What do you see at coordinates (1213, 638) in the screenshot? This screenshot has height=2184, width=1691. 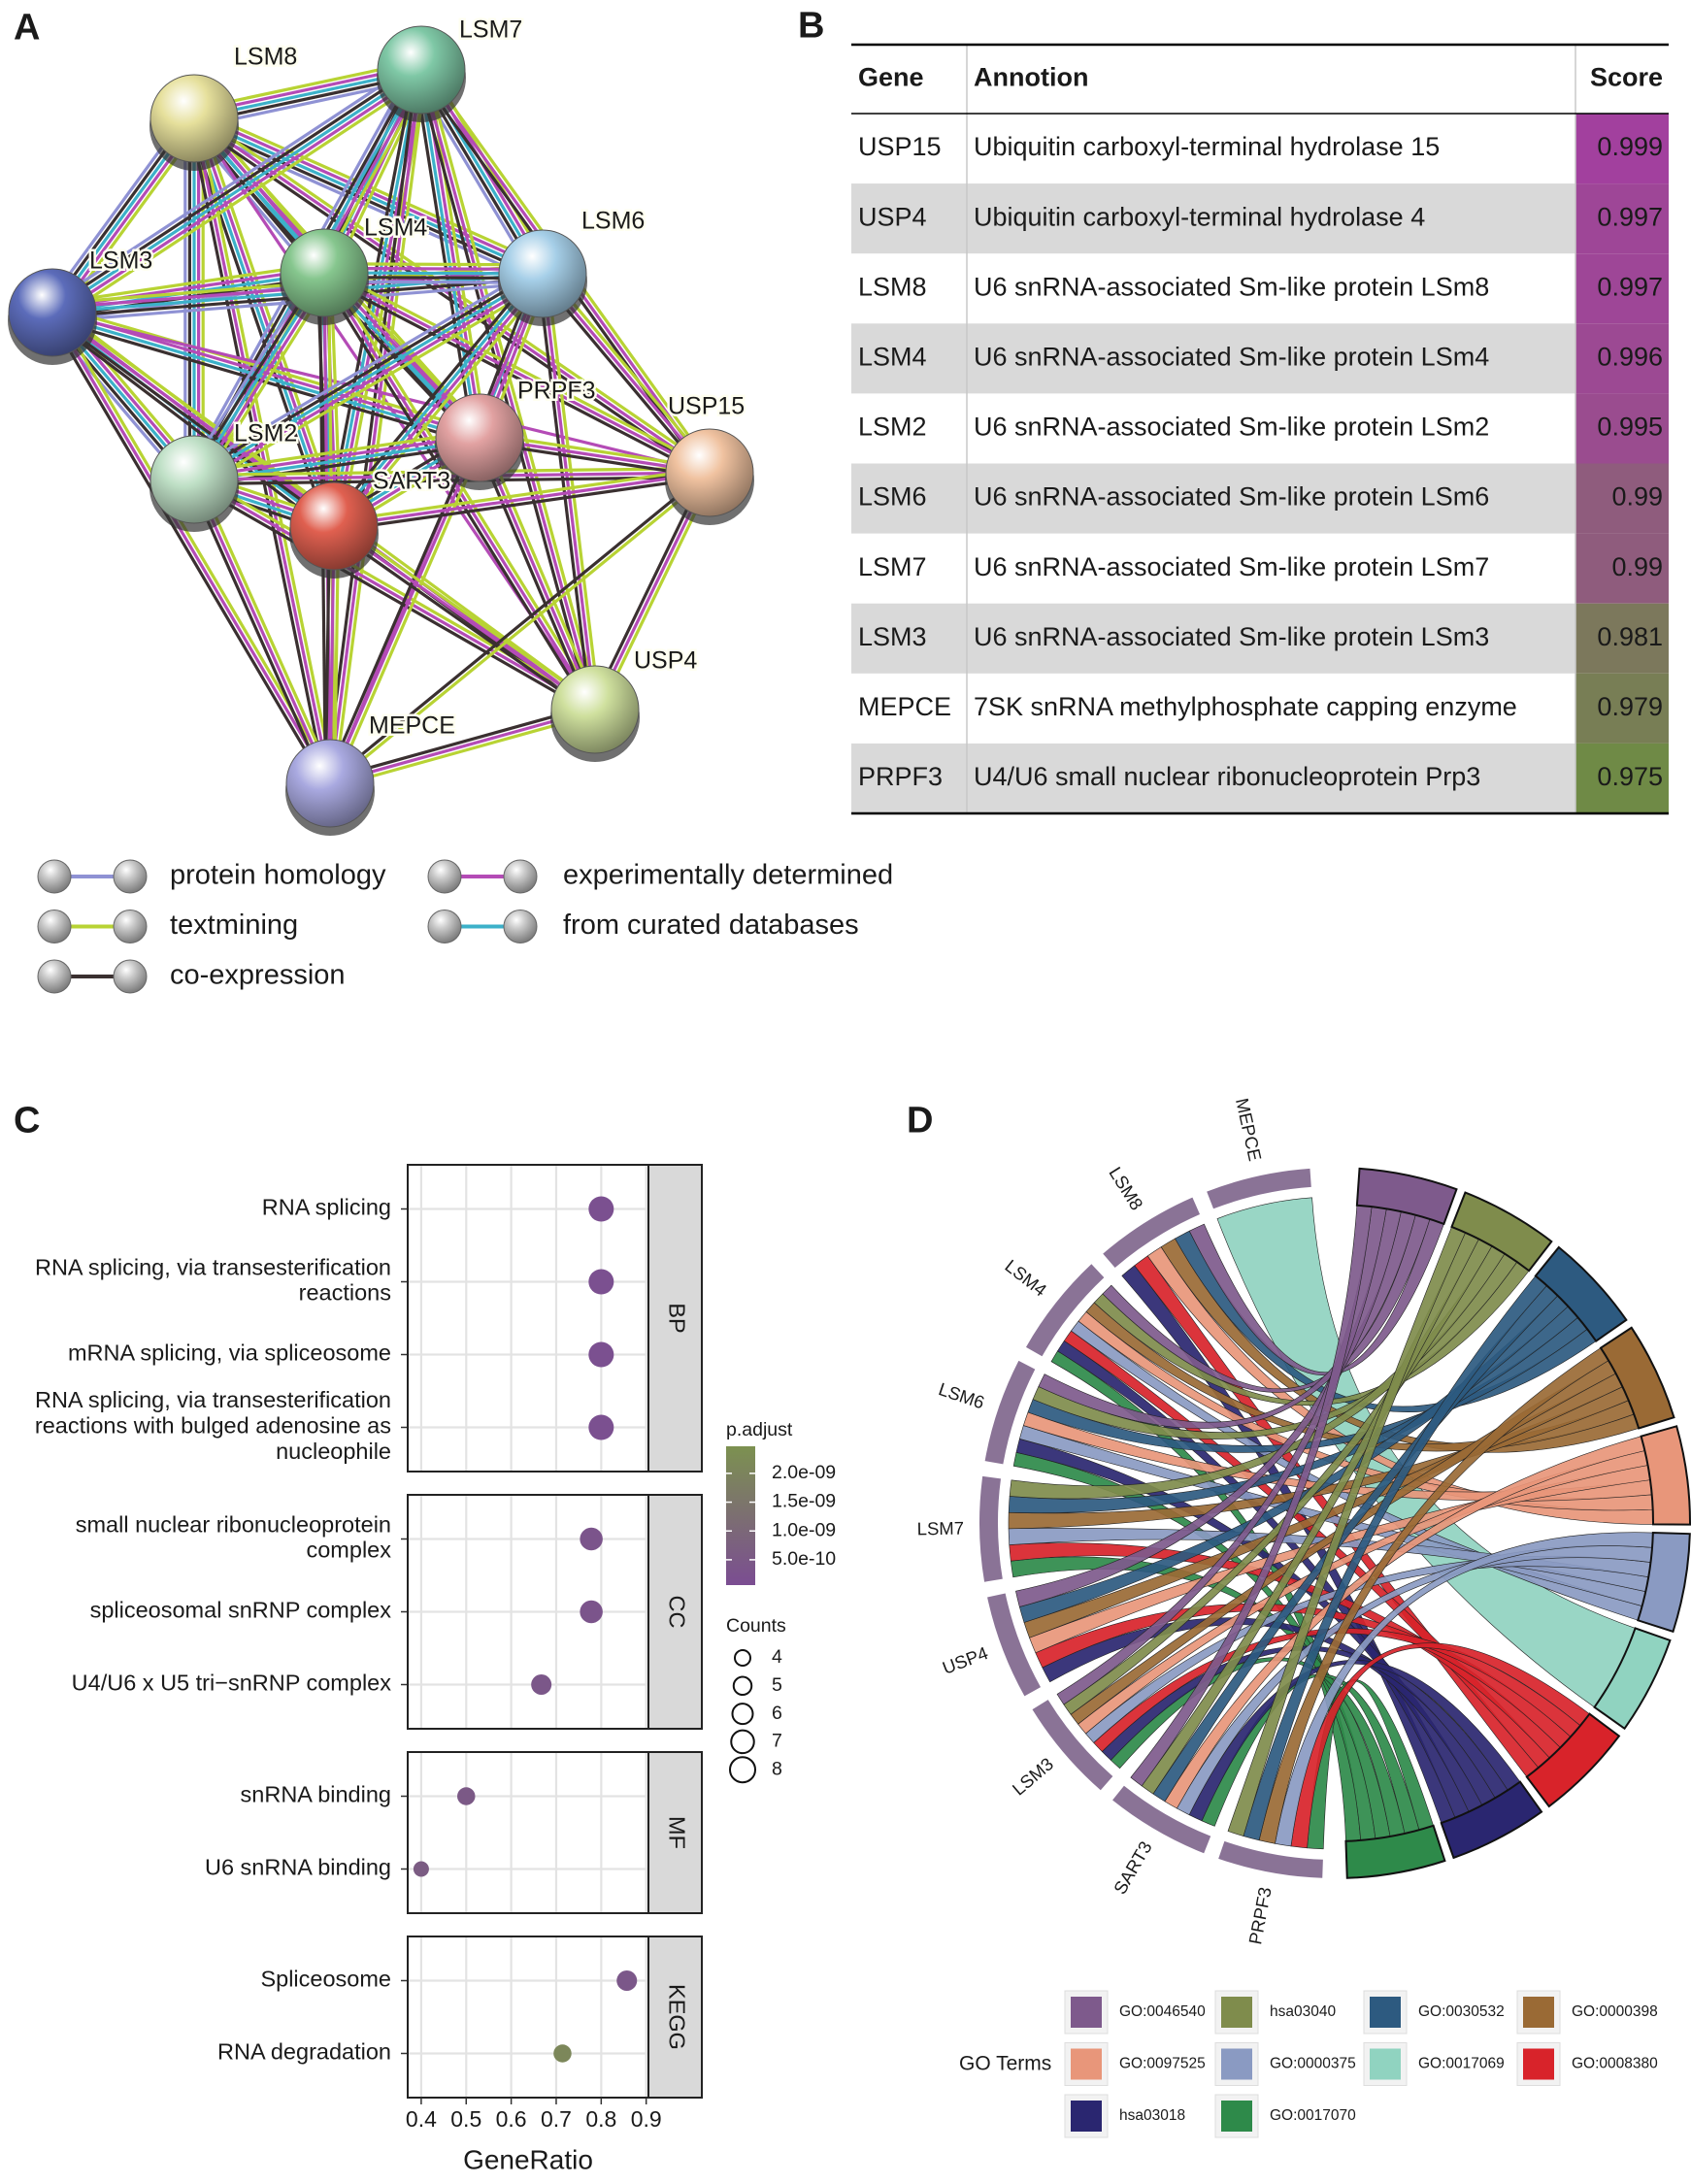 I see `row-band` at bounding box center [1213, 638].